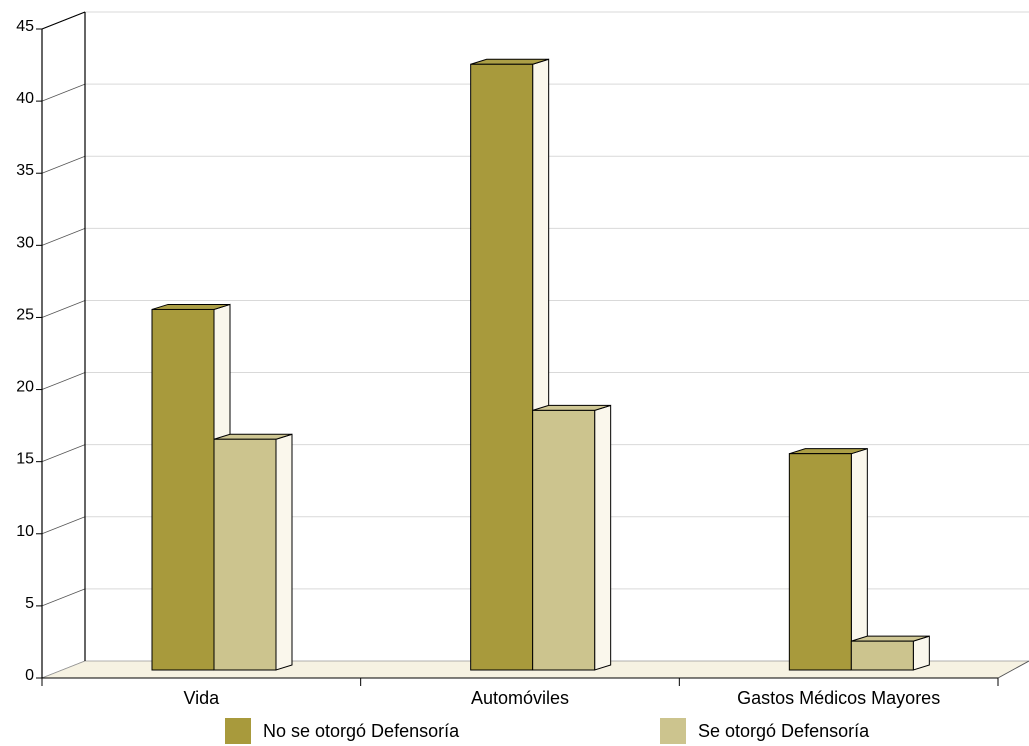  What do you see at coordinates (25, 98) in the screenshot?
I see `y-tick-label: 40` at bounding box center [25, 98].